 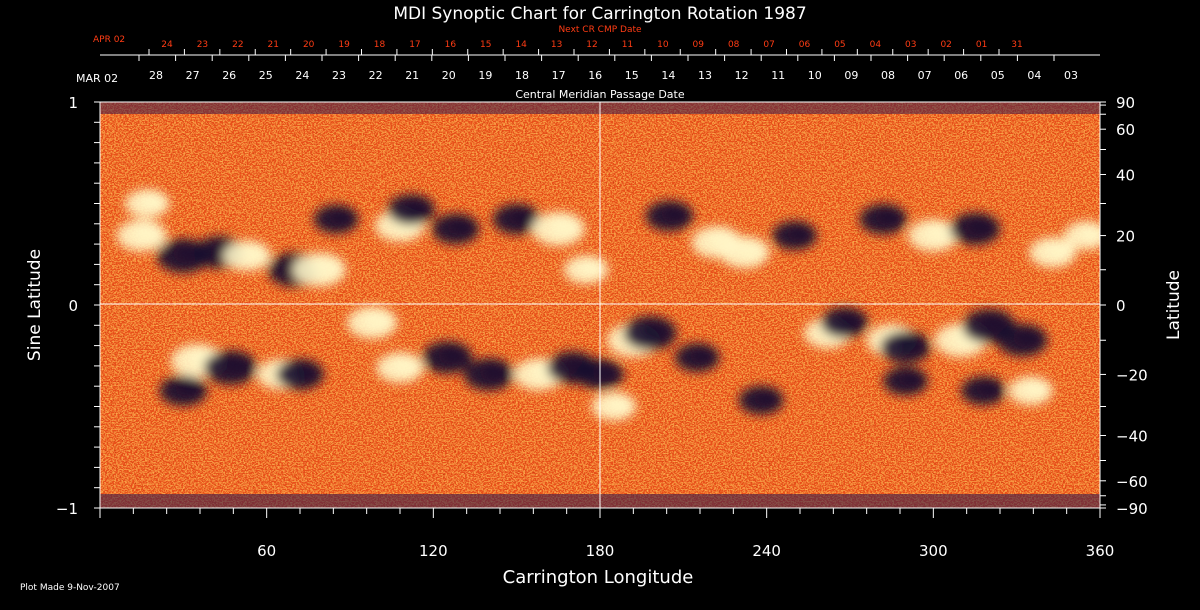 What do you see at coordinates (627, 45) in the screenshot?
I see `next-cr-date-label: 11` at bounding box center [627, 45].